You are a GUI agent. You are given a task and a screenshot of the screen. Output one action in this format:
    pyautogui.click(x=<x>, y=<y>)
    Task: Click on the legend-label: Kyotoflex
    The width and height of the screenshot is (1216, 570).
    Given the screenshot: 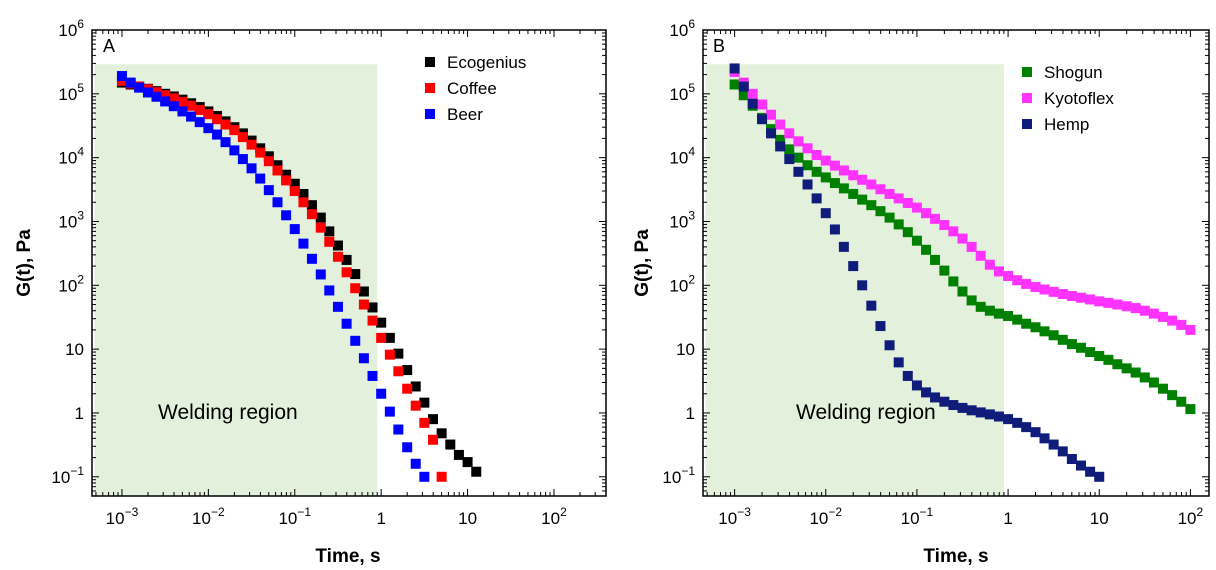 What is the action you would take?
    pyautogui.click(x=1079, y=98)
    